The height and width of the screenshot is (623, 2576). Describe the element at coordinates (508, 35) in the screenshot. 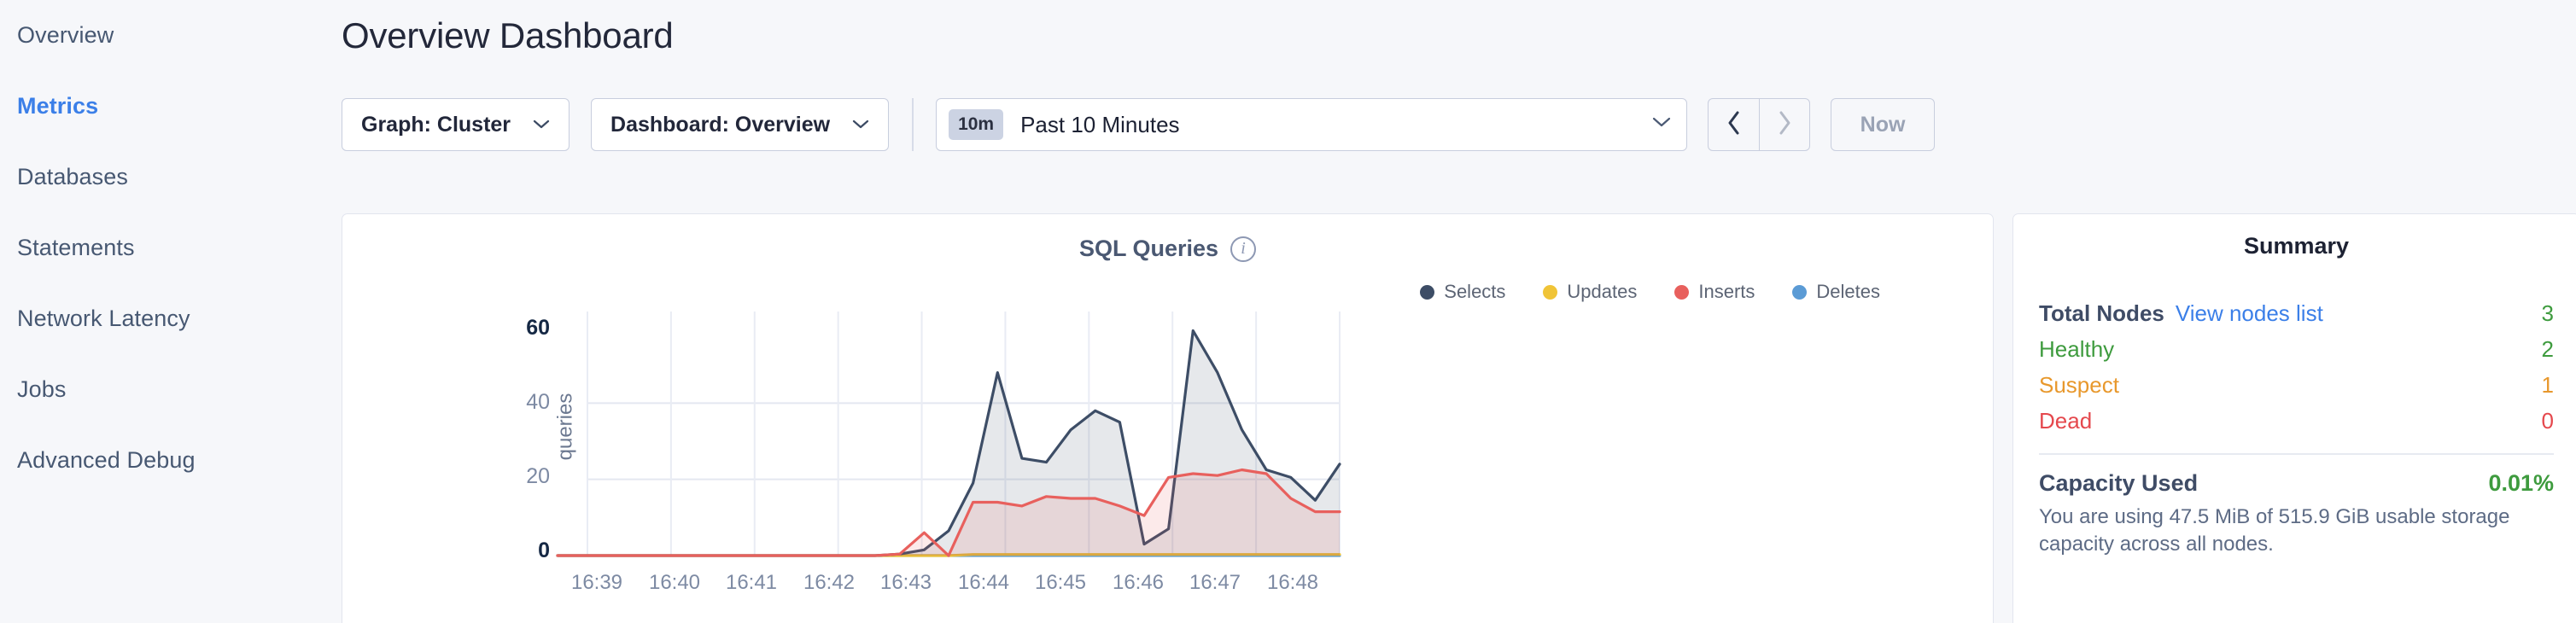

I see `page-title: Overview Dashboard` at that location.